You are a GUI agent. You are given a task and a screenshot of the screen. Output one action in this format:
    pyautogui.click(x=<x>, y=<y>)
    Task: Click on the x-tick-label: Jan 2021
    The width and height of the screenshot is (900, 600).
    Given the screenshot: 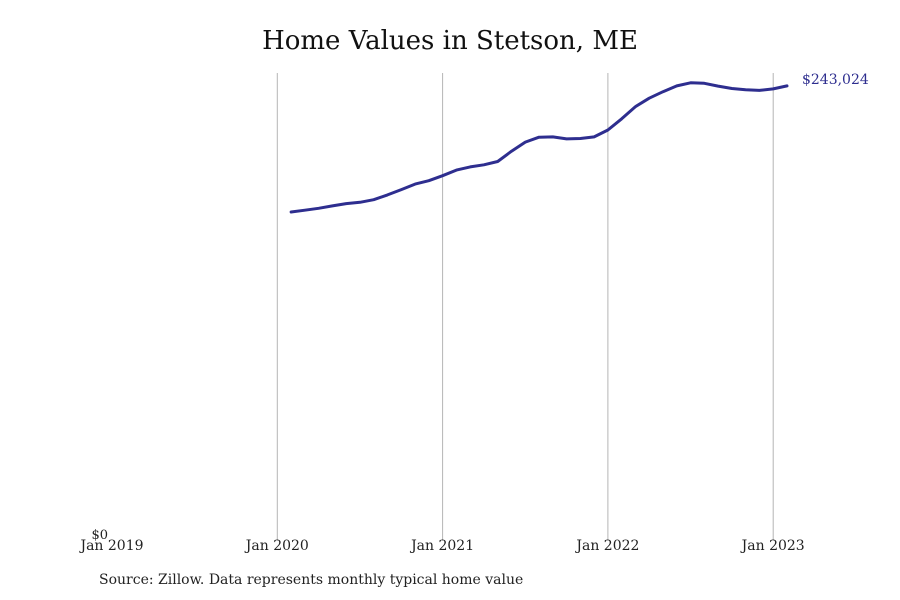 What is the action you would take?
    pyautogui.click(x=441, y=546)
    